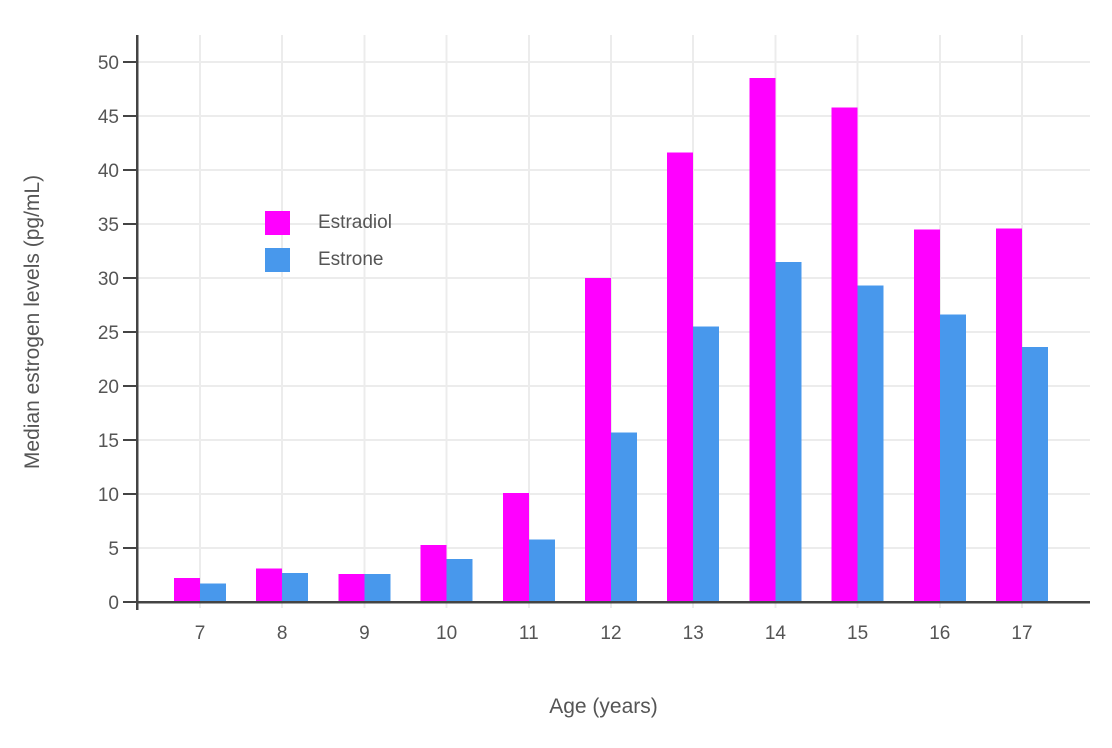  What do you see at coordinates (108, 225) in the screenshot?
I see `y-tick-label-35: 35` at bounding box center [108, 225].